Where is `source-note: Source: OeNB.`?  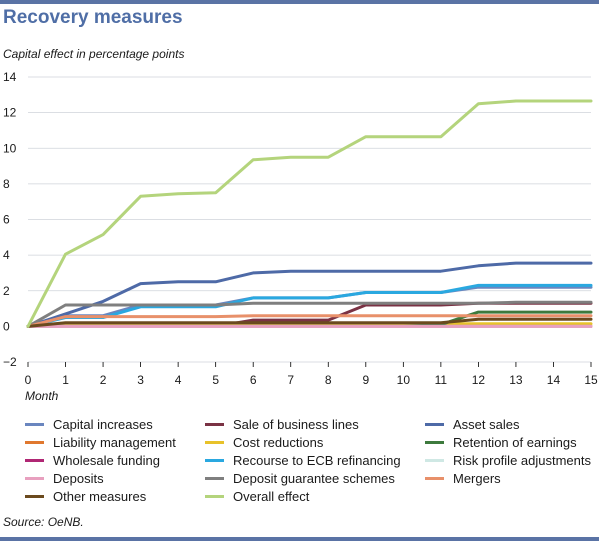 source-note: Source: OeNB. is located at coordinates (43, 522).